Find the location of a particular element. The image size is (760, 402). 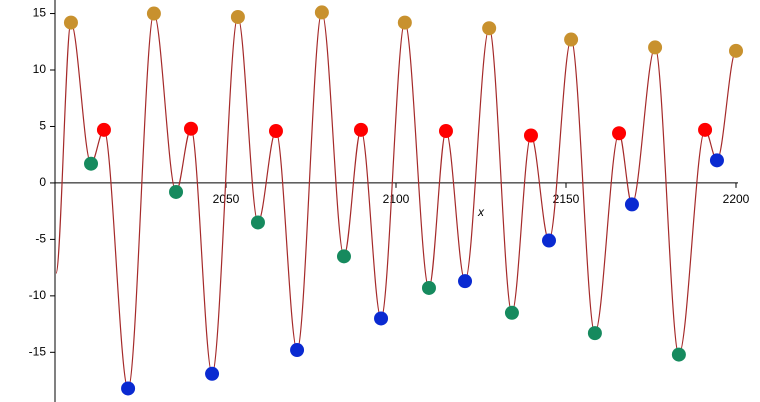

y-tick-label: 0 is located at coordinates (42, 182).